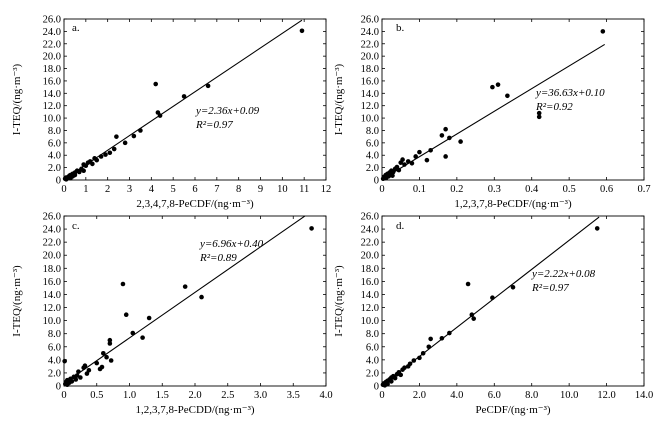 This screenshot has width=662, height=434. What do you see at coordinates (216, 189) in the screenshot?
I see `x-tick-label: 7` at bounding box center [216, 189].